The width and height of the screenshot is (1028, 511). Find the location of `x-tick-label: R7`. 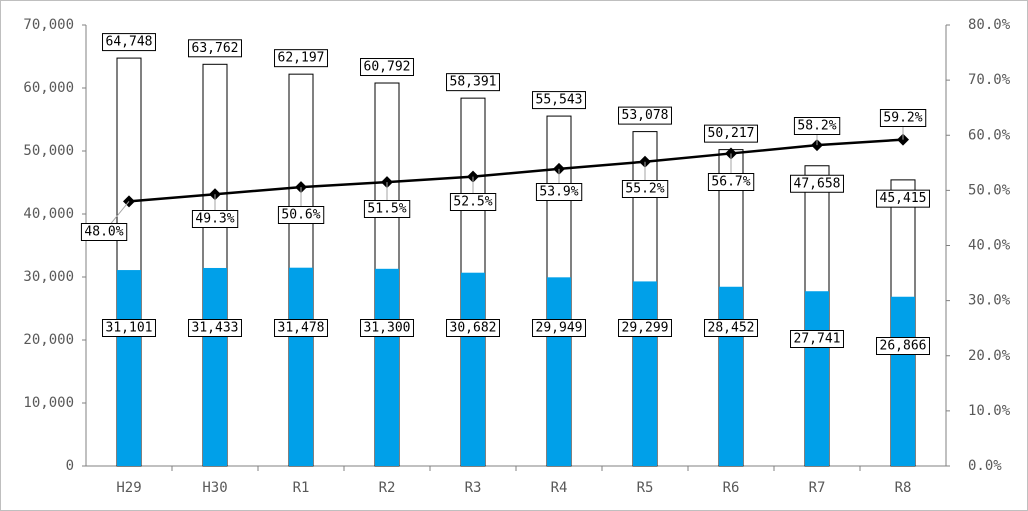

x-tick-label: R7 is located at coordinates (817, 488).